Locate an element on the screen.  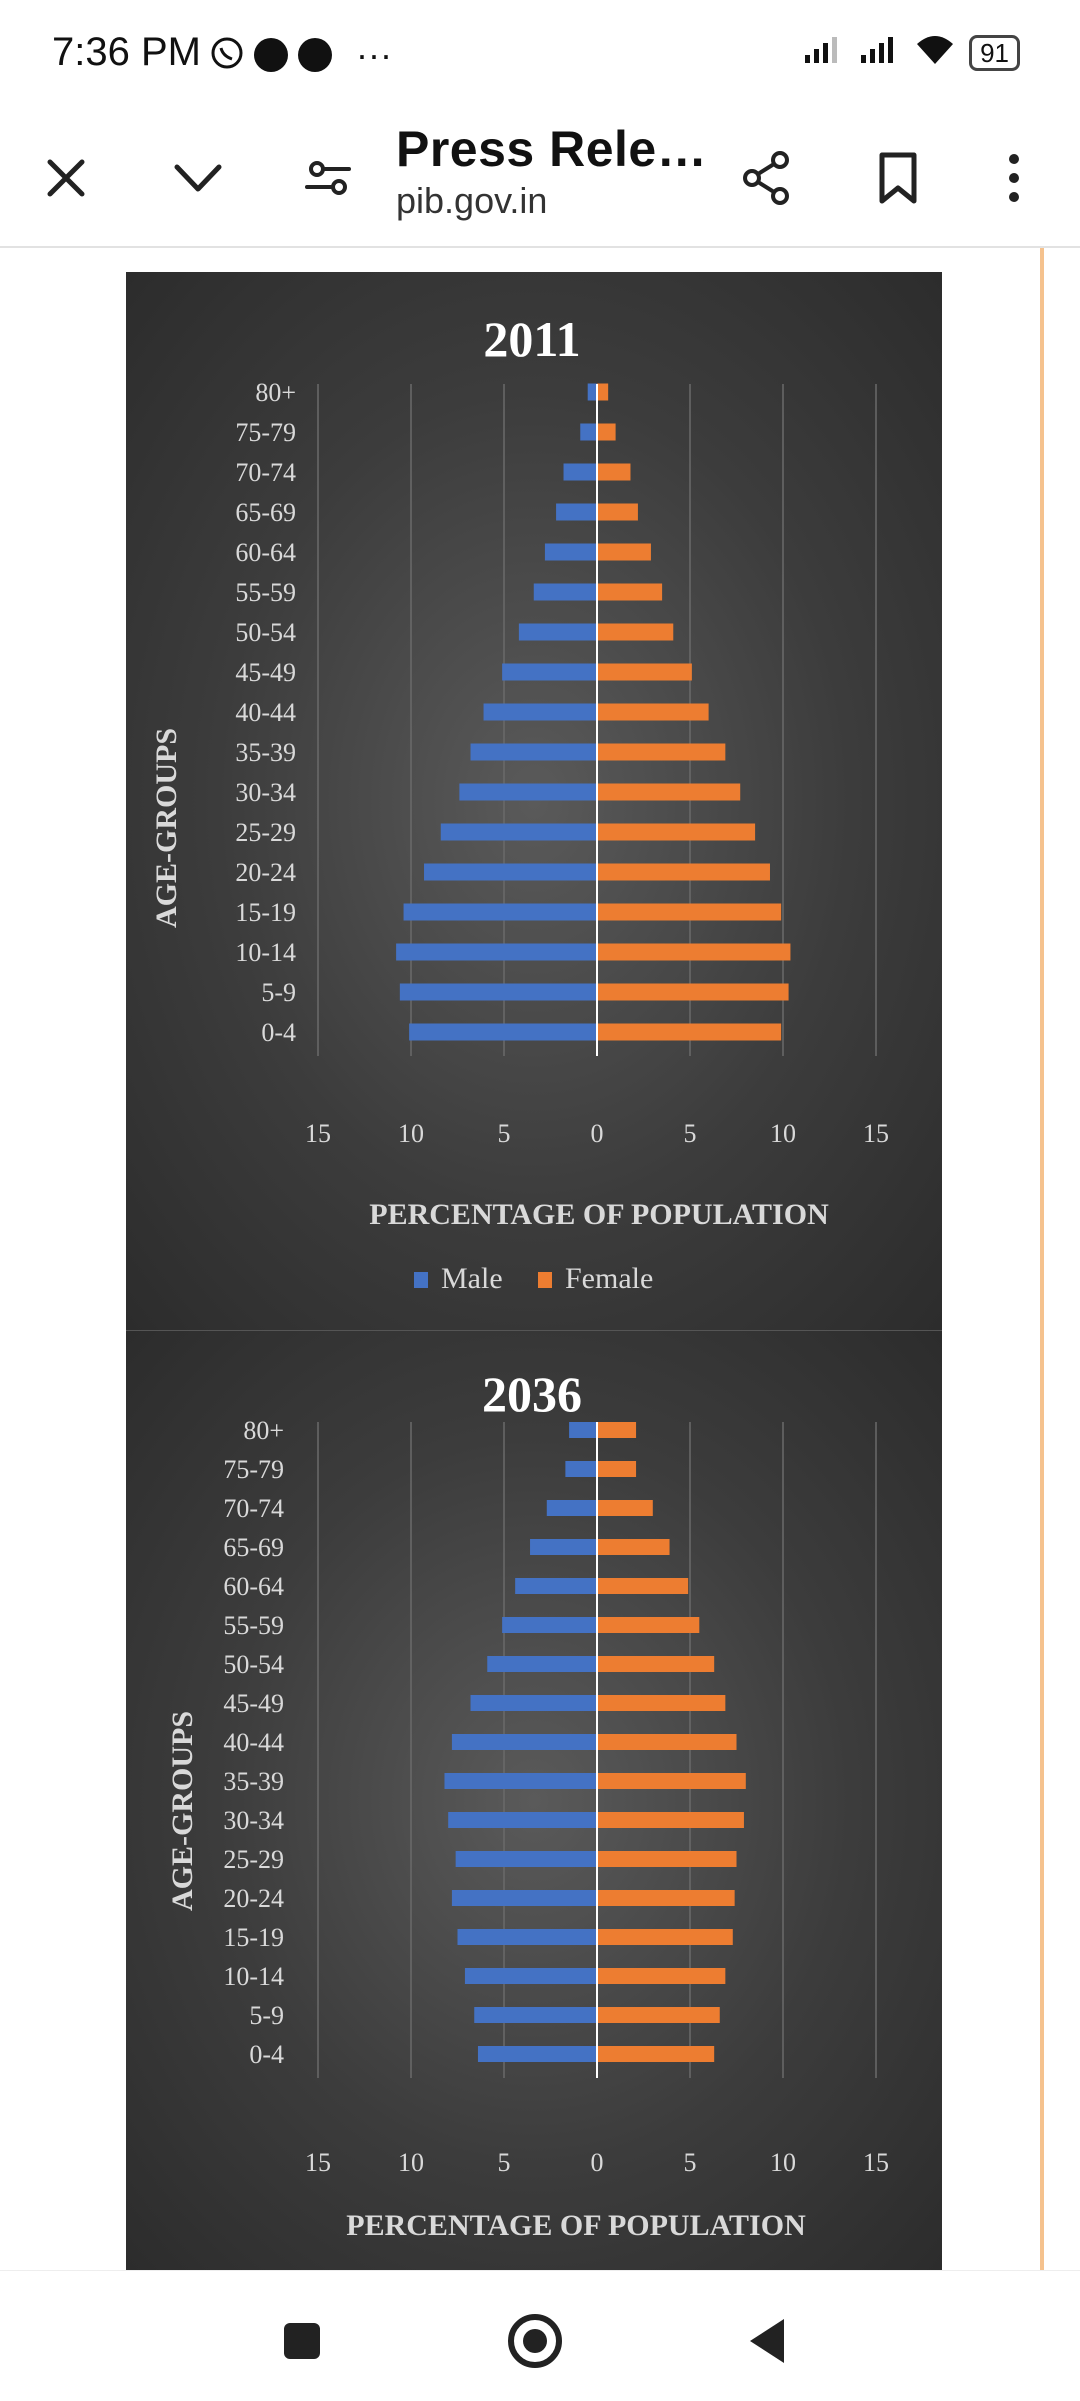
legend: Male Female is located at coordinates (533, 1278).